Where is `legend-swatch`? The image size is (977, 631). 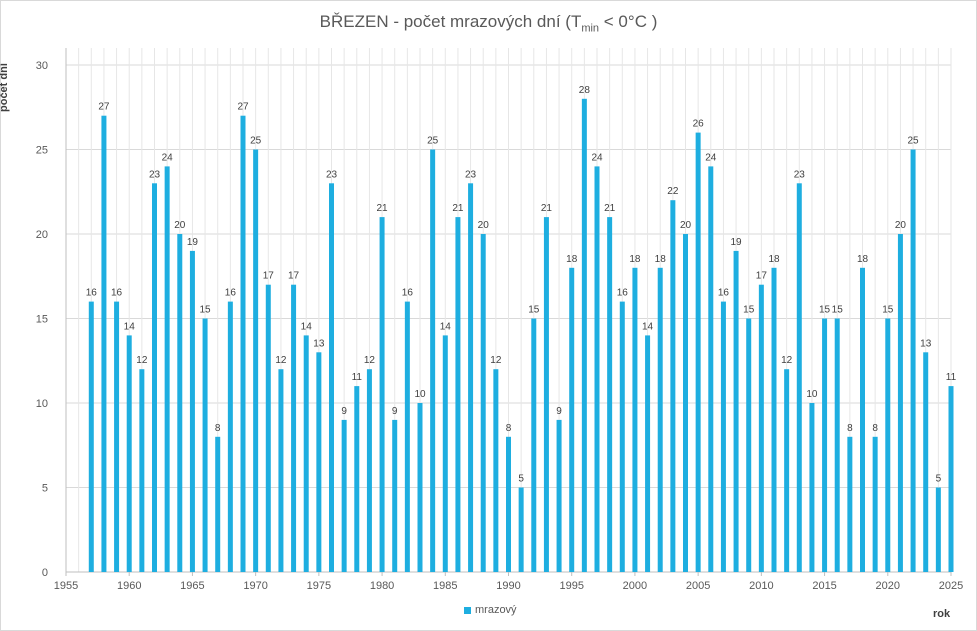
legend-swatch is located at coordinates (467, 610).